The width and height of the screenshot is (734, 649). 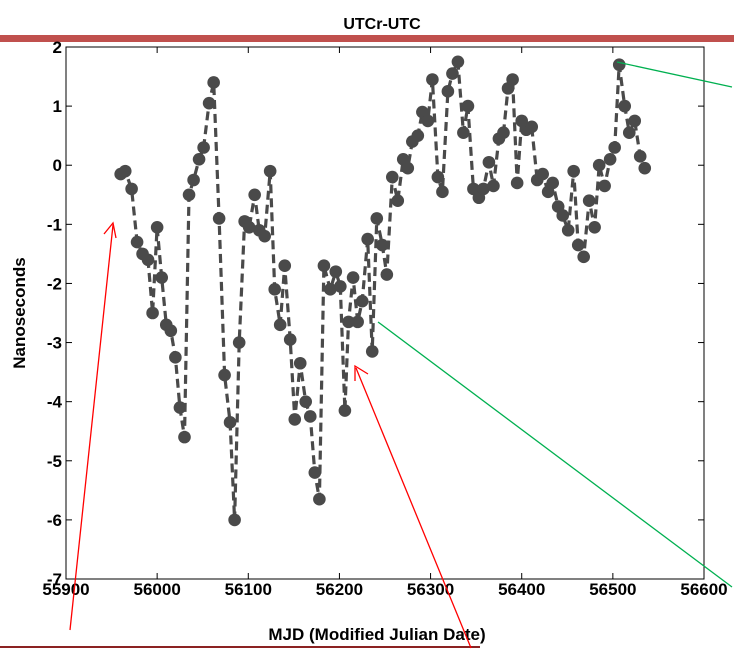 What do you see at coordinates (339, 589) in the screenshot?
I see `x-tick-label: 56200` at bounding box center [339, 589].